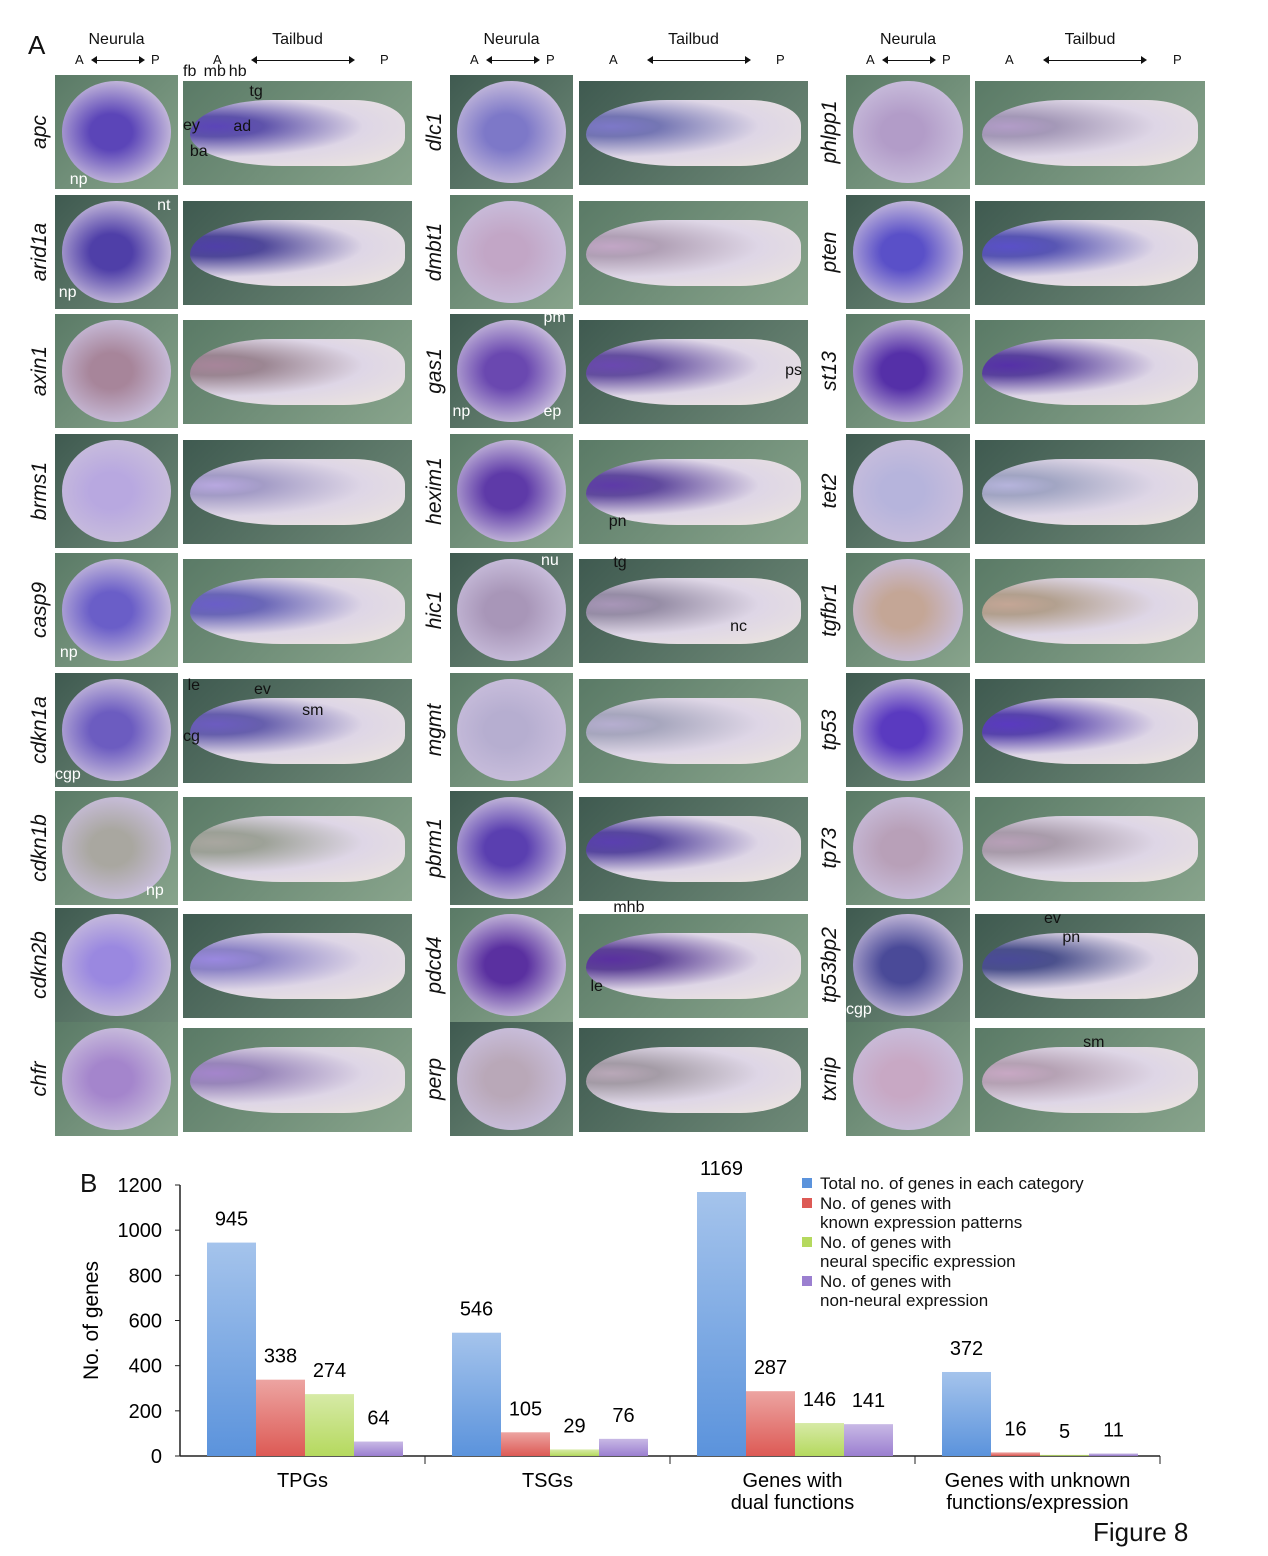 Image resolution: width=1268 pixels, height=1556 pixels. I want to click on annotation-label: ep, so click(552, 411).